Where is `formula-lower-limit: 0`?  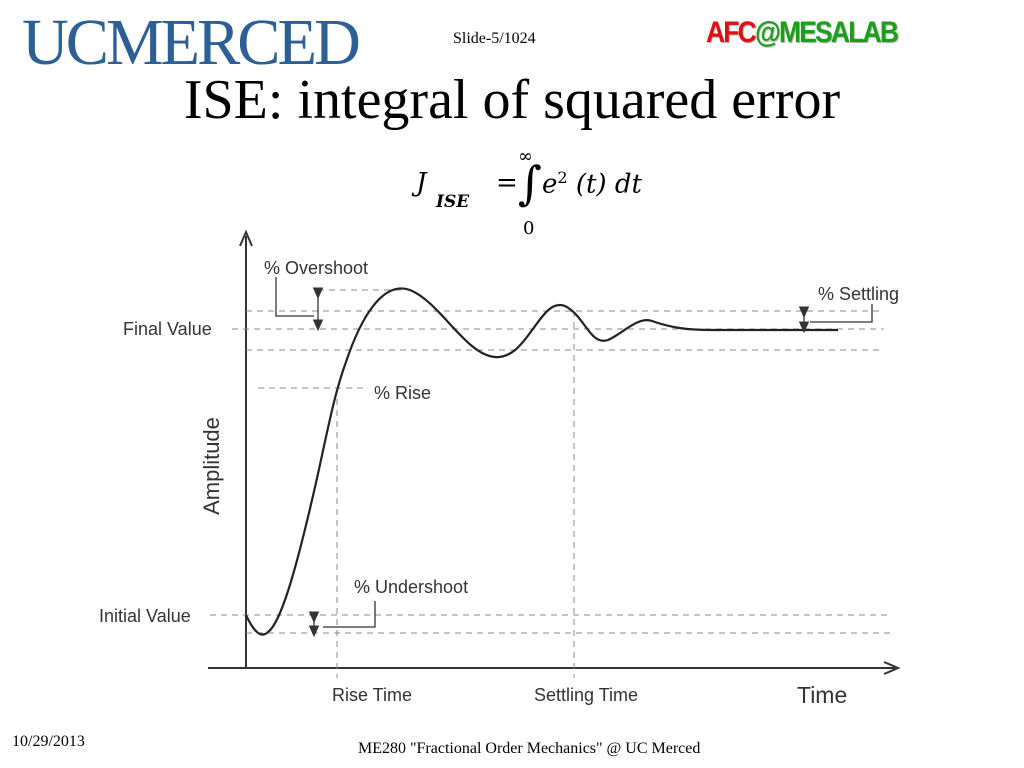 formula-lower-limit: 0 is located at coordinates (529, 228).